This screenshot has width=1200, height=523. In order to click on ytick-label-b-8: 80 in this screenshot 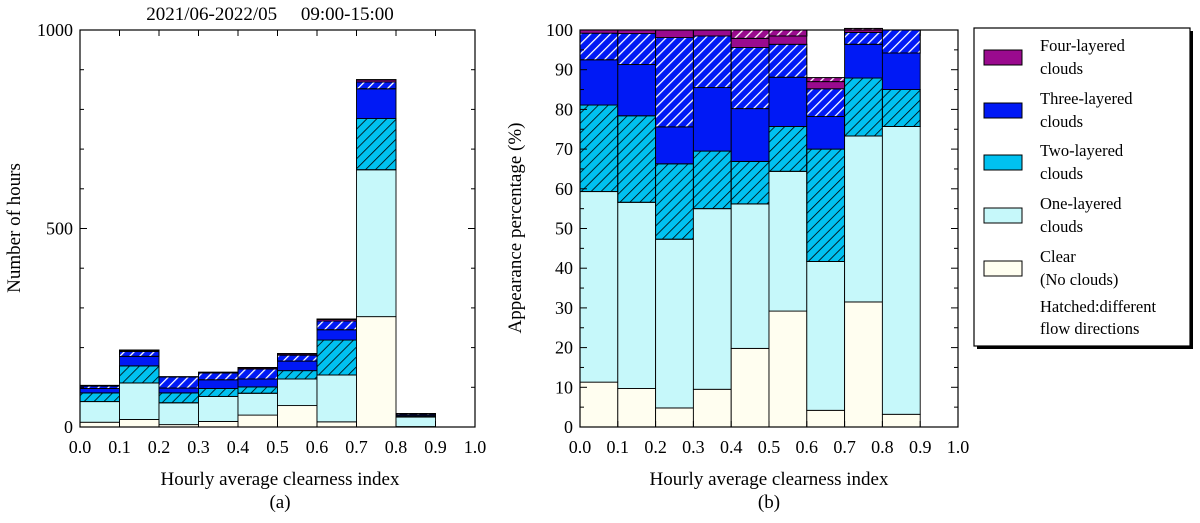, I will do `click(564, 109)`.